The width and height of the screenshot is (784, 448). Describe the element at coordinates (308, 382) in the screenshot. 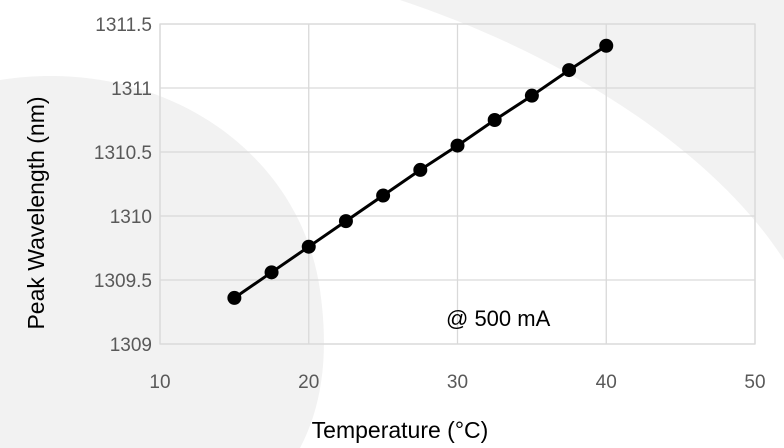

I see `x-tick-label: 20` at that location.